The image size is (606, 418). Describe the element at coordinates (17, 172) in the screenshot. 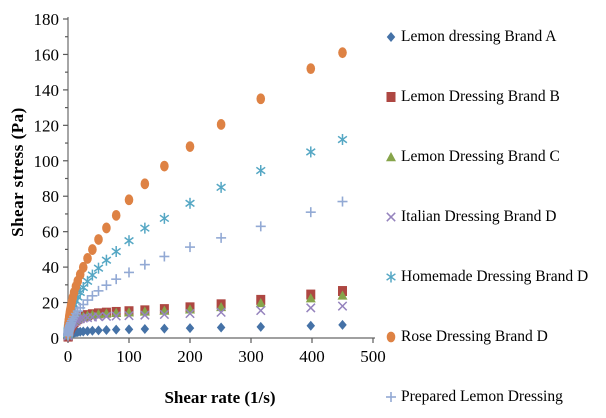

I see `y-axis-title: Shear stress (Pa)` at that location.